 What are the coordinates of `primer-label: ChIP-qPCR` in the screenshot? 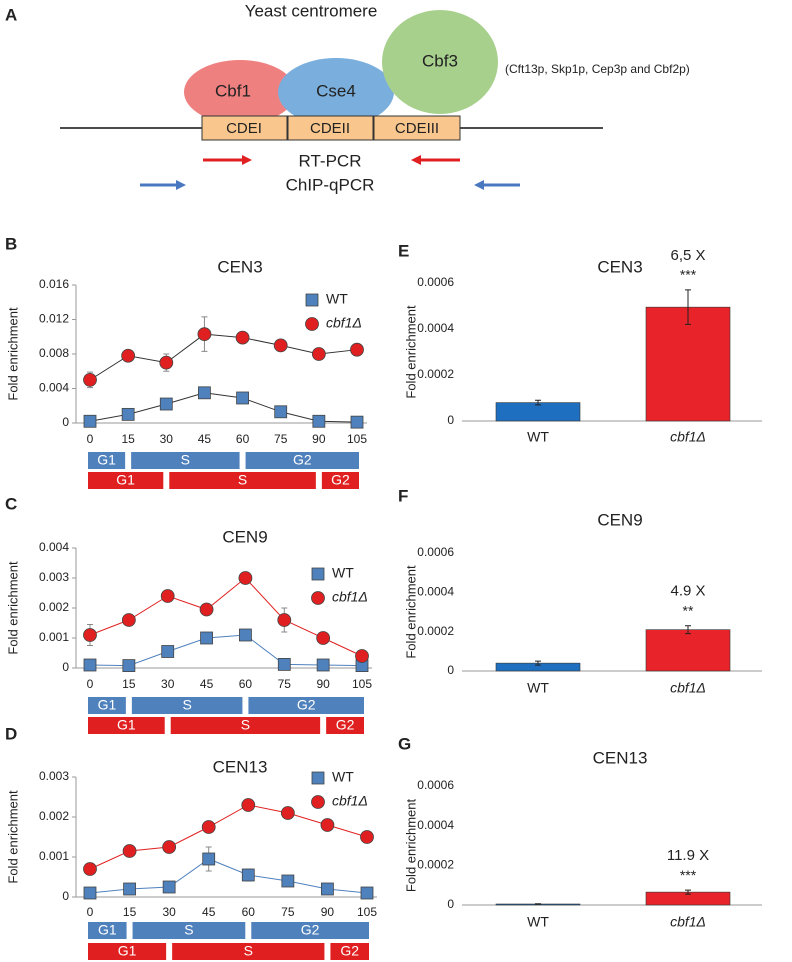 It's located at (330, 184).